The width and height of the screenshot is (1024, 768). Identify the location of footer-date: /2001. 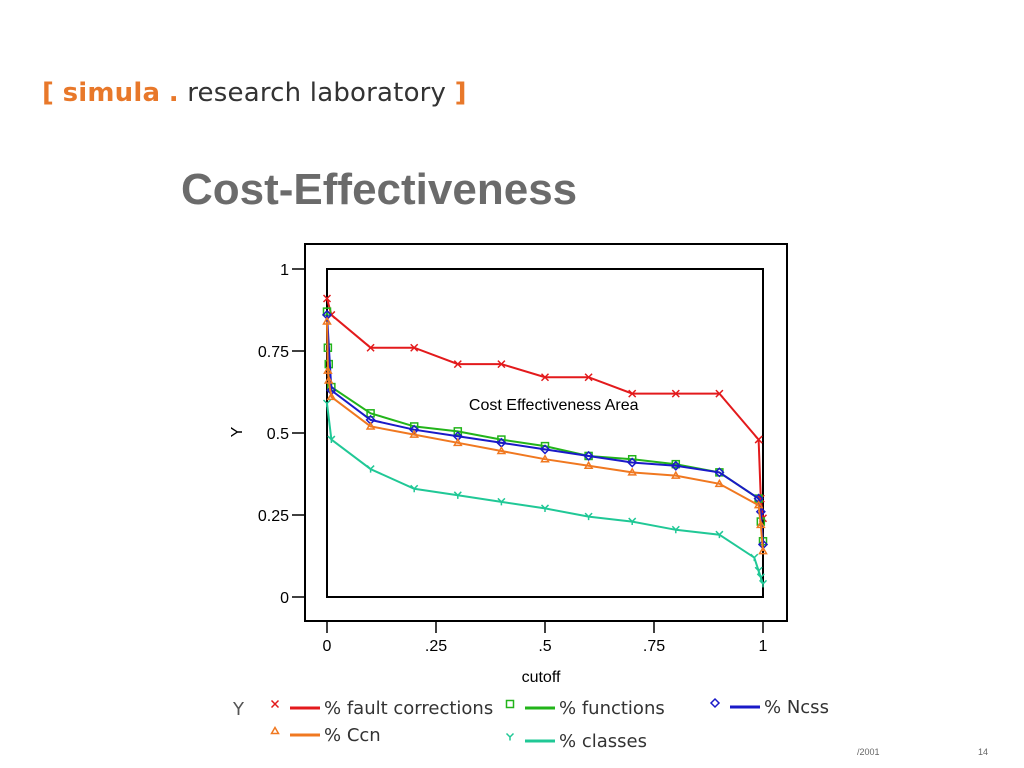
(868, 752).